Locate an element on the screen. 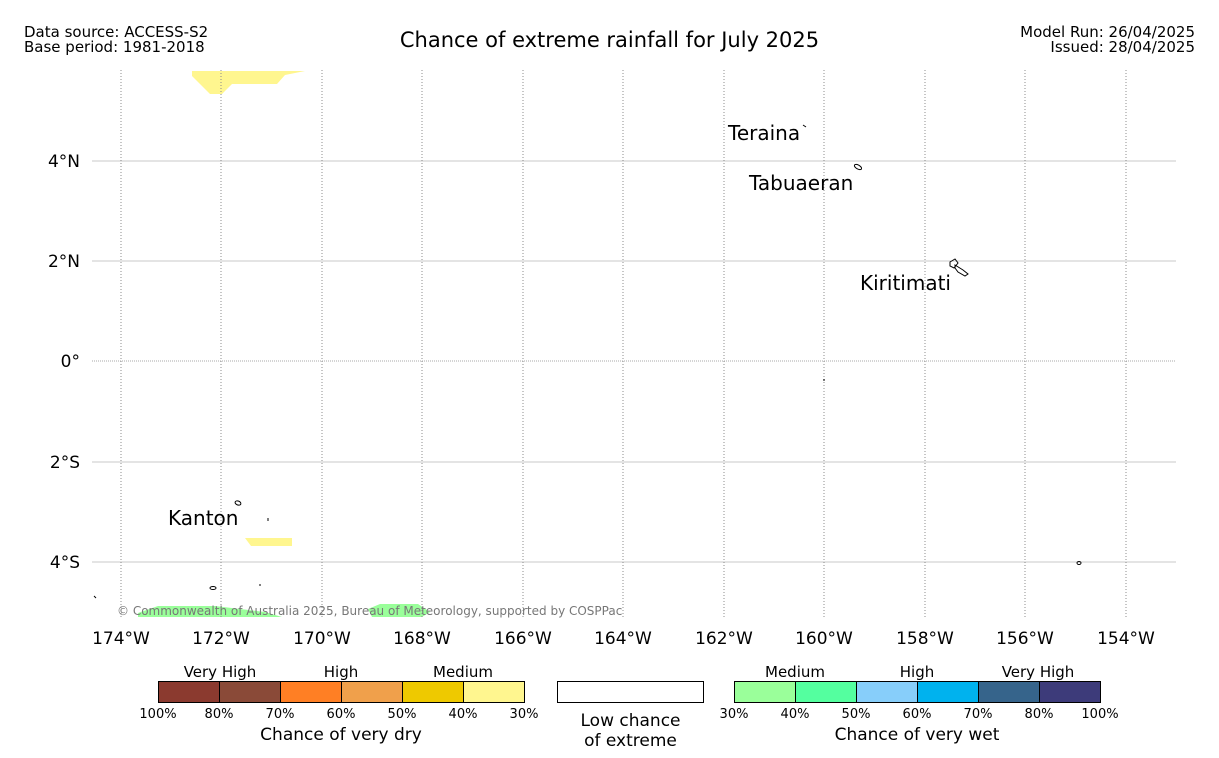 This screenshot has height=758, width=1219. wet-region-south-west is located at coordinates (210, 611).